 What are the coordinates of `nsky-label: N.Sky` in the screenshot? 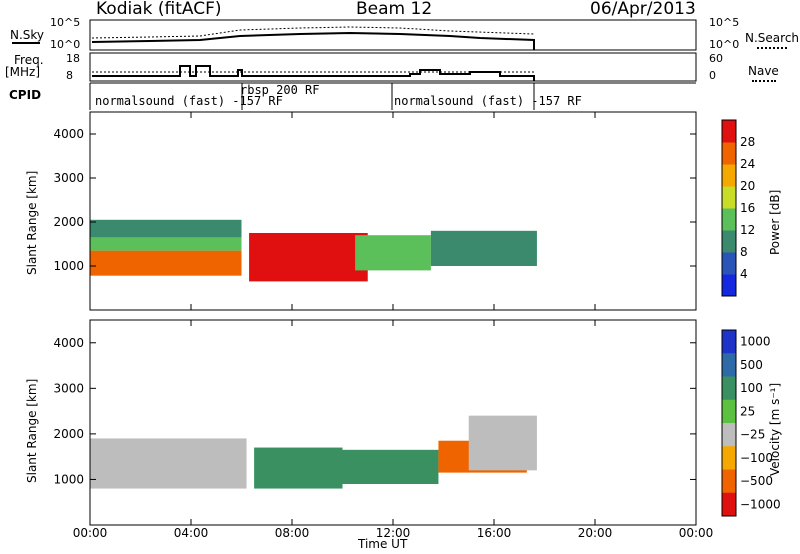 It's located at (27, 35).